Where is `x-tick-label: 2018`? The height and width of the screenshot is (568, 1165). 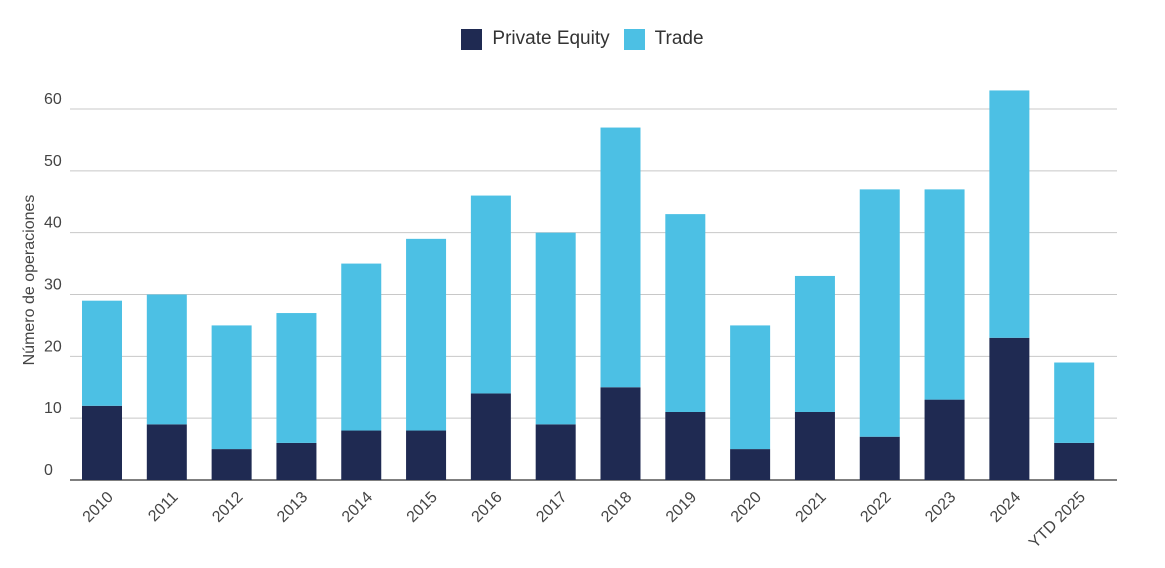 x-tick-label: 2018 is located at coordinates (616, 507).